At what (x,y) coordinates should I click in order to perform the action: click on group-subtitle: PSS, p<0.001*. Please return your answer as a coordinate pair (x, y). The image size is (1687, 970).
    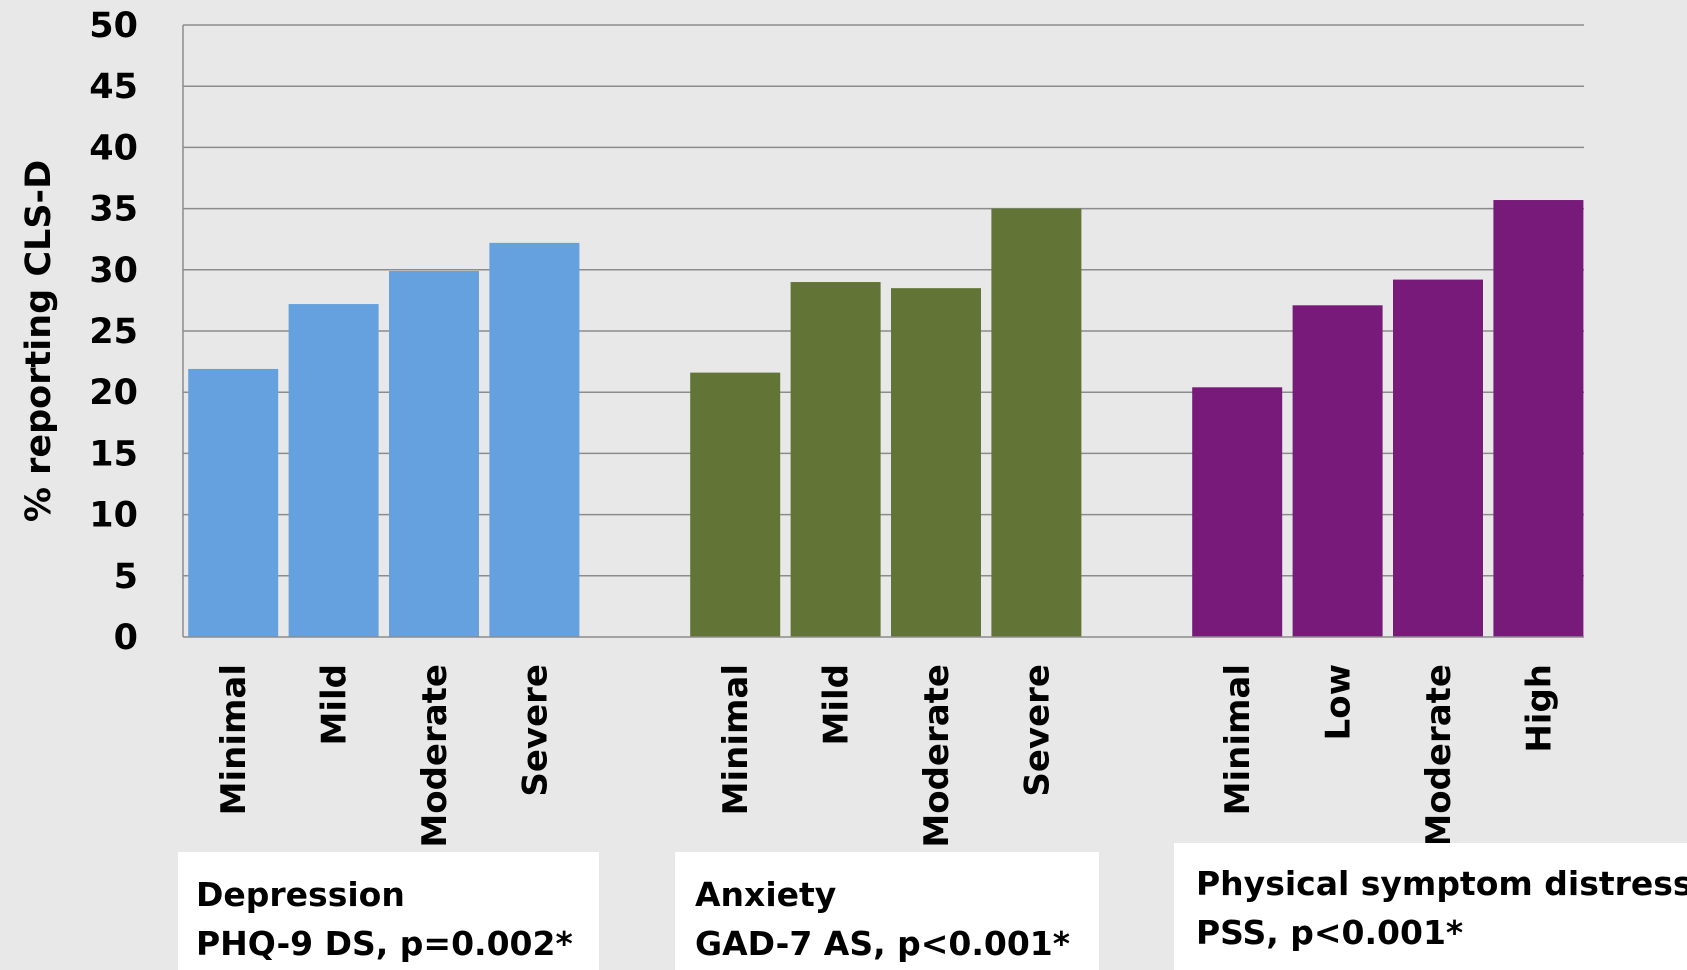
    Looking at the image, I should click on (1330, 932).